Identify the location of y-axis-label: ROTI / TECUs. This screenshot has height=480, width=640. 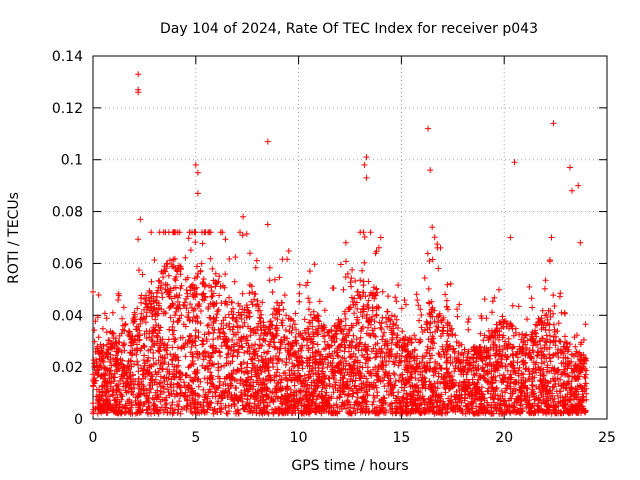
(14, 238).